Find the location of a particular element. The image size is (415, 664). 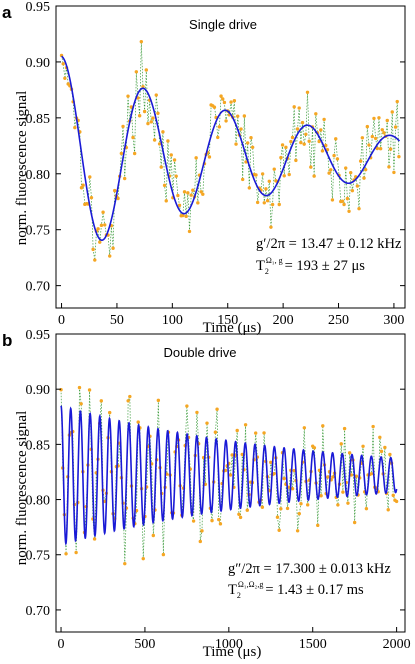

x-tick-label: 250 is located at coordinates (338, 320).